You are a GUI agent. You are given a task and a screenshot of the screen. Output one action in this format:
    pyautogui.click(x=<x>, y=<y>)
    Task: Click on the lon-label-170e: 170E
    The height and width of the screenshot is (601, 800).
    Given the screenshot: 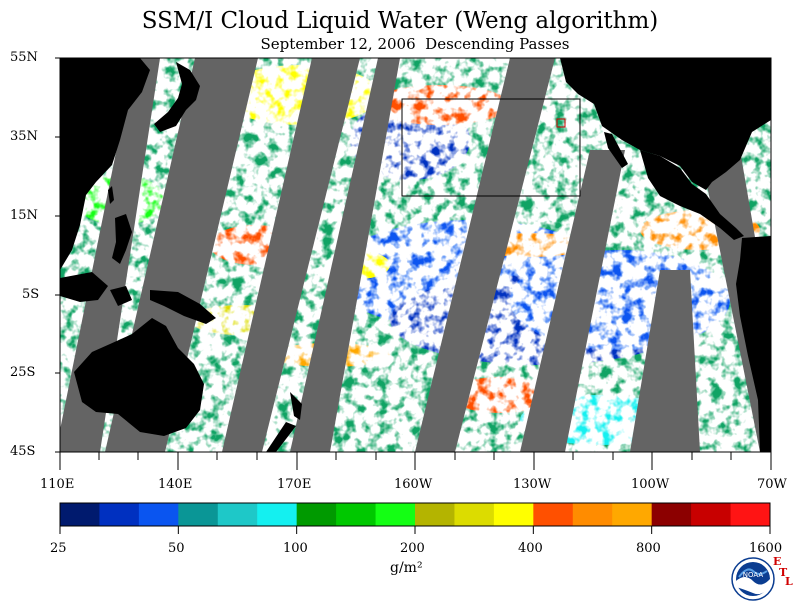 What is the action you would take?
    pyautogui.click(x=294, y=484)
    